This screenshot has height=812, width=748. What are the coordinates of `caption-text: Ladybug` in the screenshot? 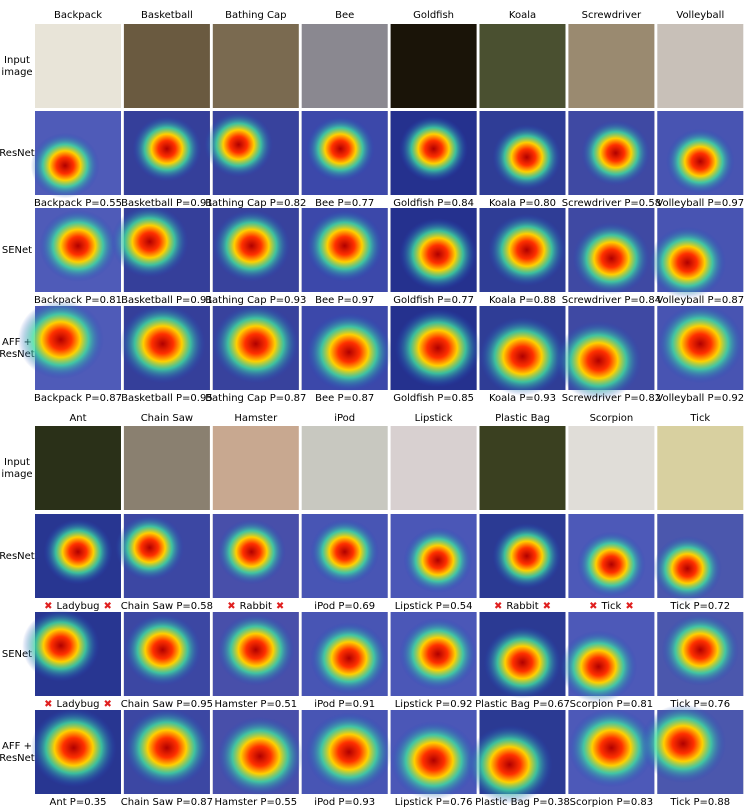 It's located at (78, 704).